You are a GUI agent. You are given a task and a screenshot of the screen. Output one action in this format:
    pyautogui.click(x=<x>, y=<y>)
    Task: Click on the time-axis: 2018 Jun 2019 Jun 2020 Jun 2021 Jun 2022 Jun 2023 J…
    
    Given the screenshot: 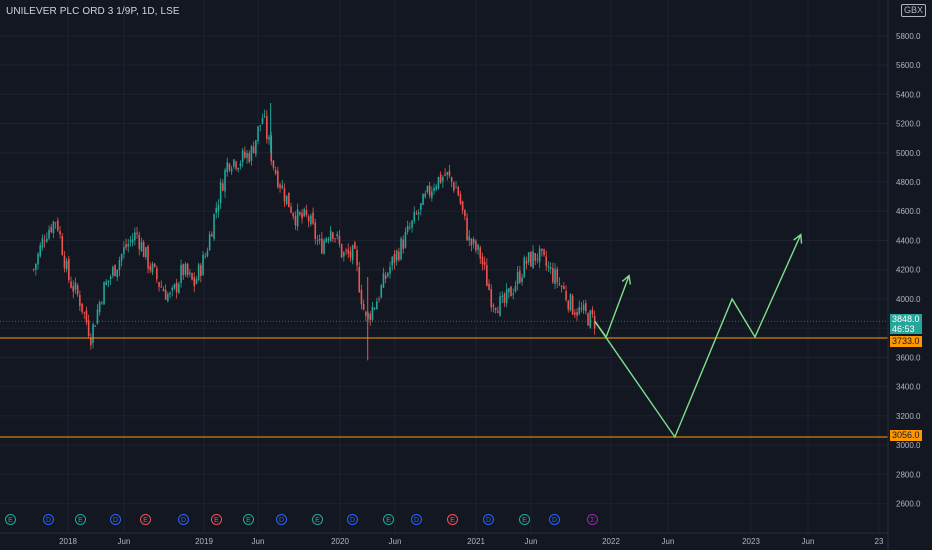 What is the action you would take?
    pyautogui.click(x=471, y=541)
    